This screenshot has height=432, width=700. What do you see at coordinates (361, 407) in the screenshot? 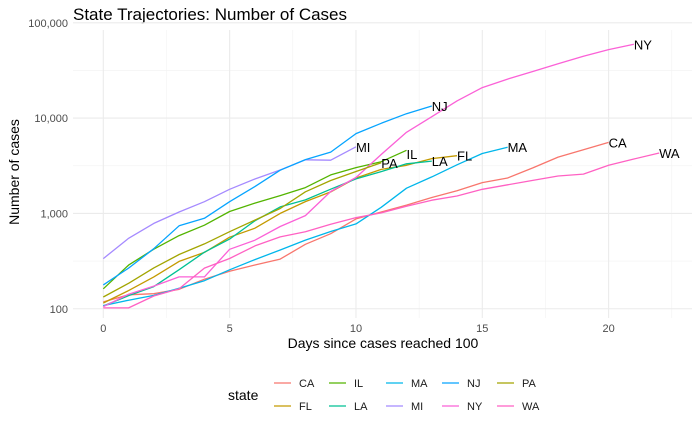
I see `legend-label-la: LA` at bounding box center [361, 407].